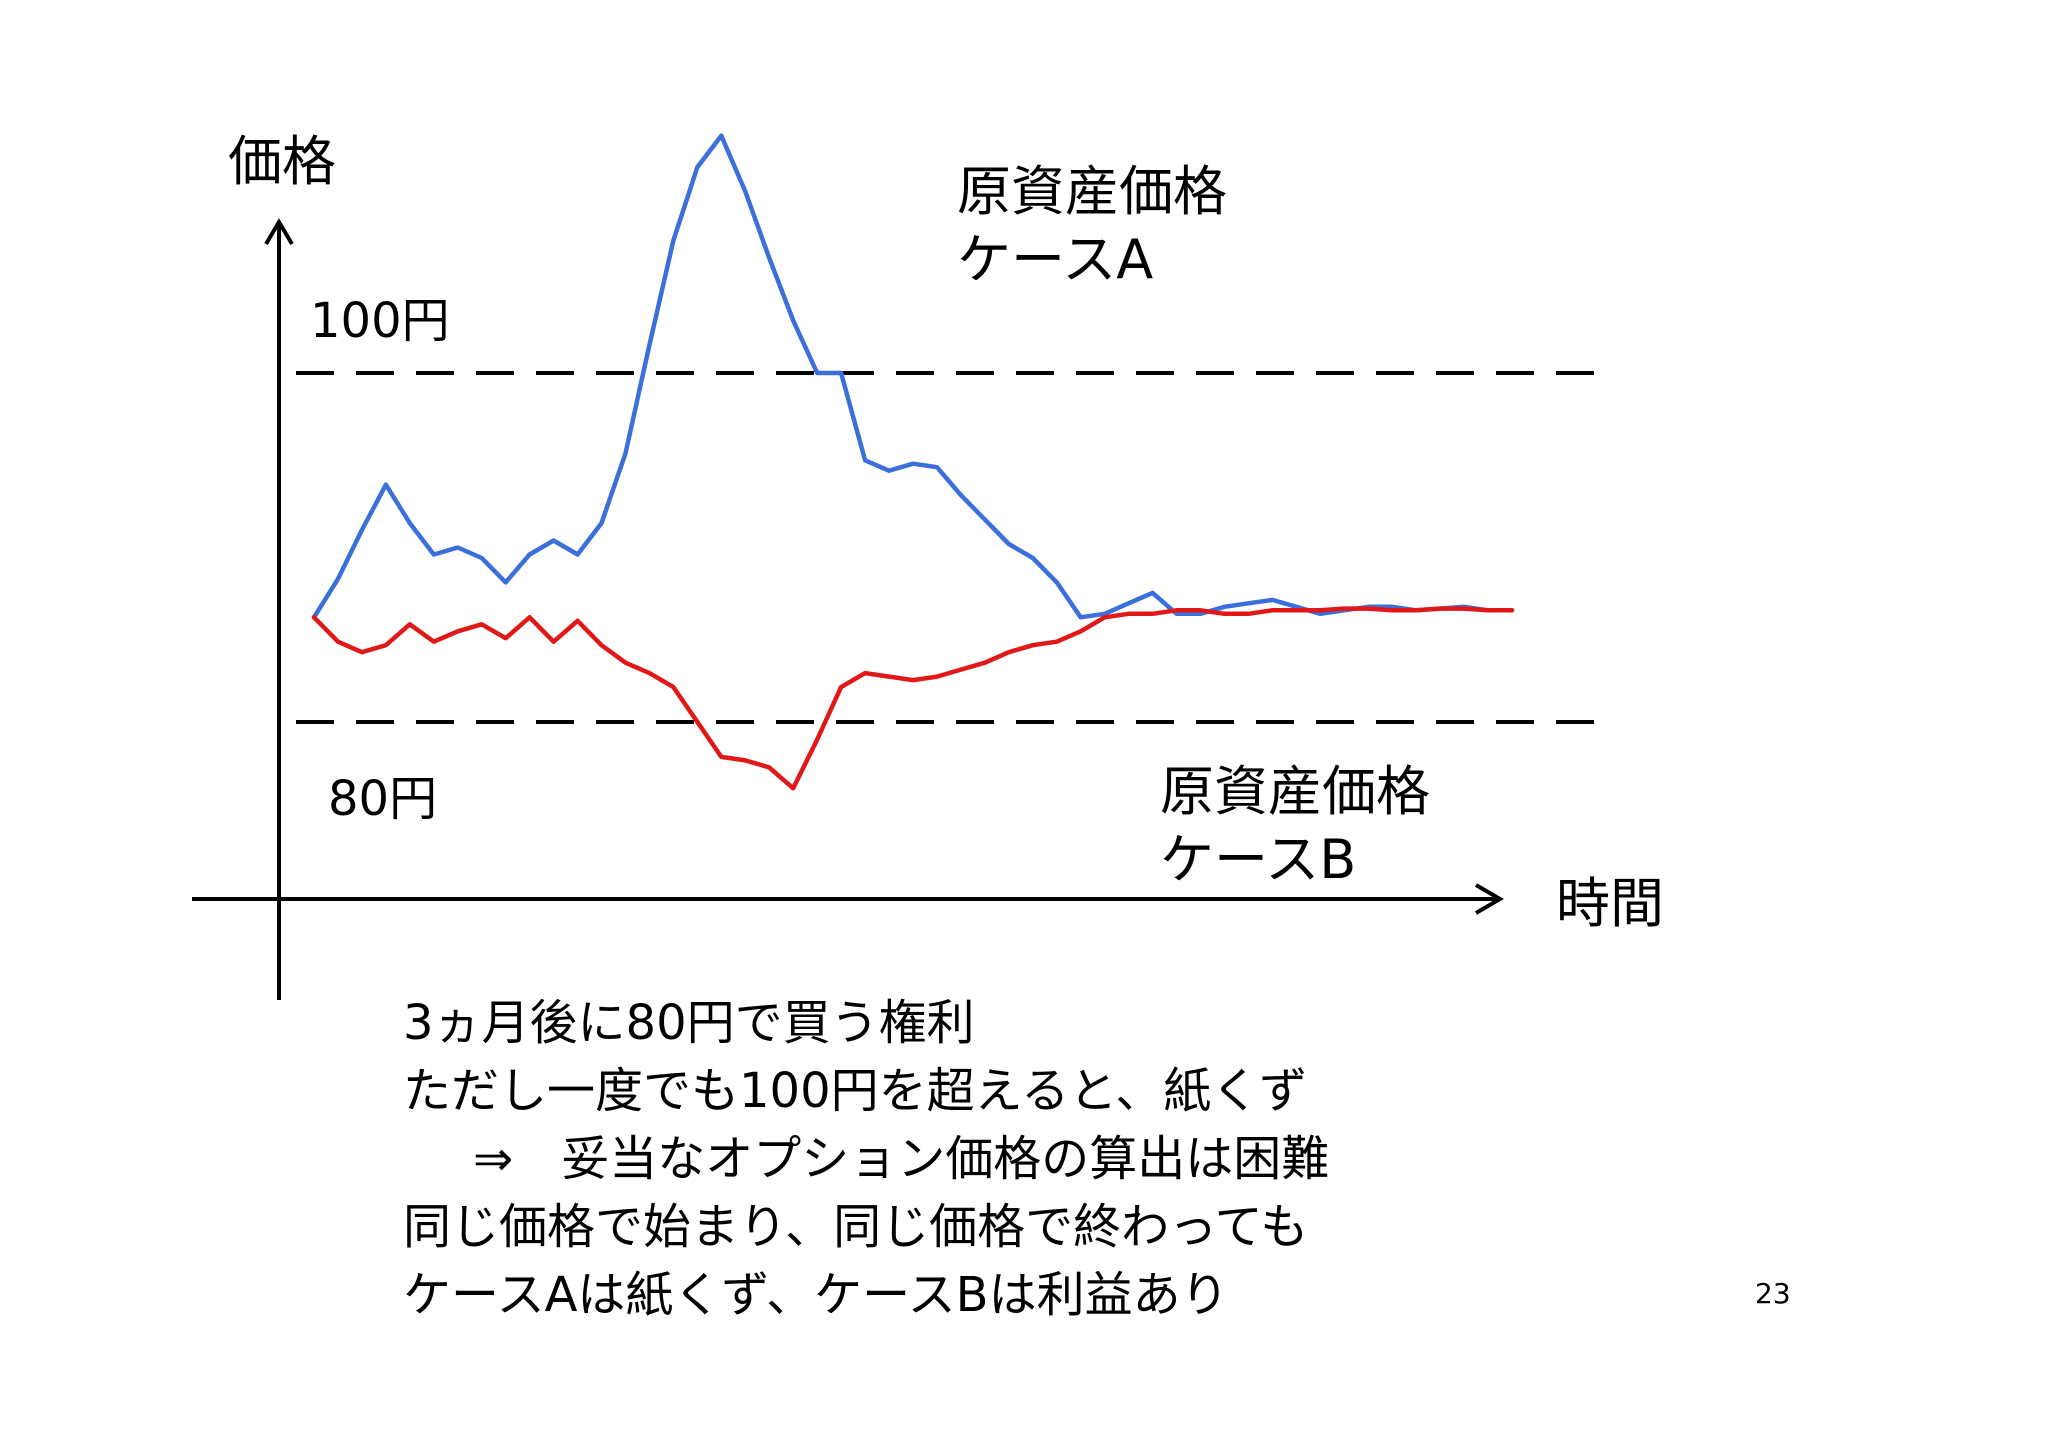 Image resolution: width=2048 pixels, height=1447 pixels. Describe the element at coordinates (282, 161) in the screenshot. I see `y-axis-title: 価格` at that location.